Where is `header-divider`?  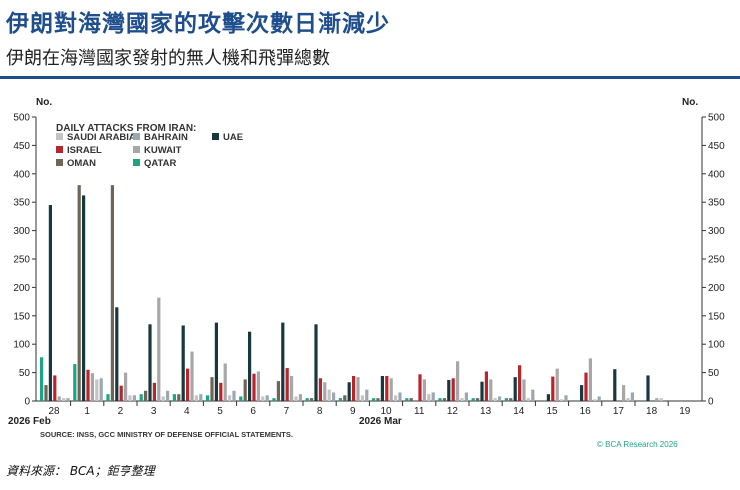 header-divider is located at coordinates (370, 77).